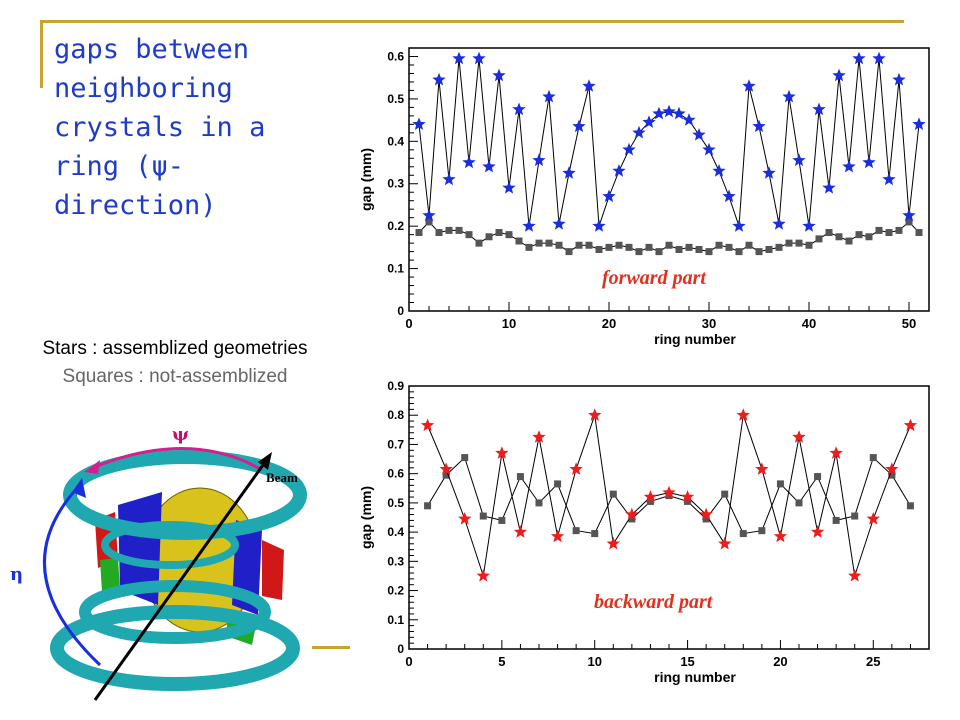 The image size is (960, 720). What do you see at coordinates (395, 386) in the screenshot?
I see `chart-1-y-tick-label: 0.9` at bounding box center [395, 386].